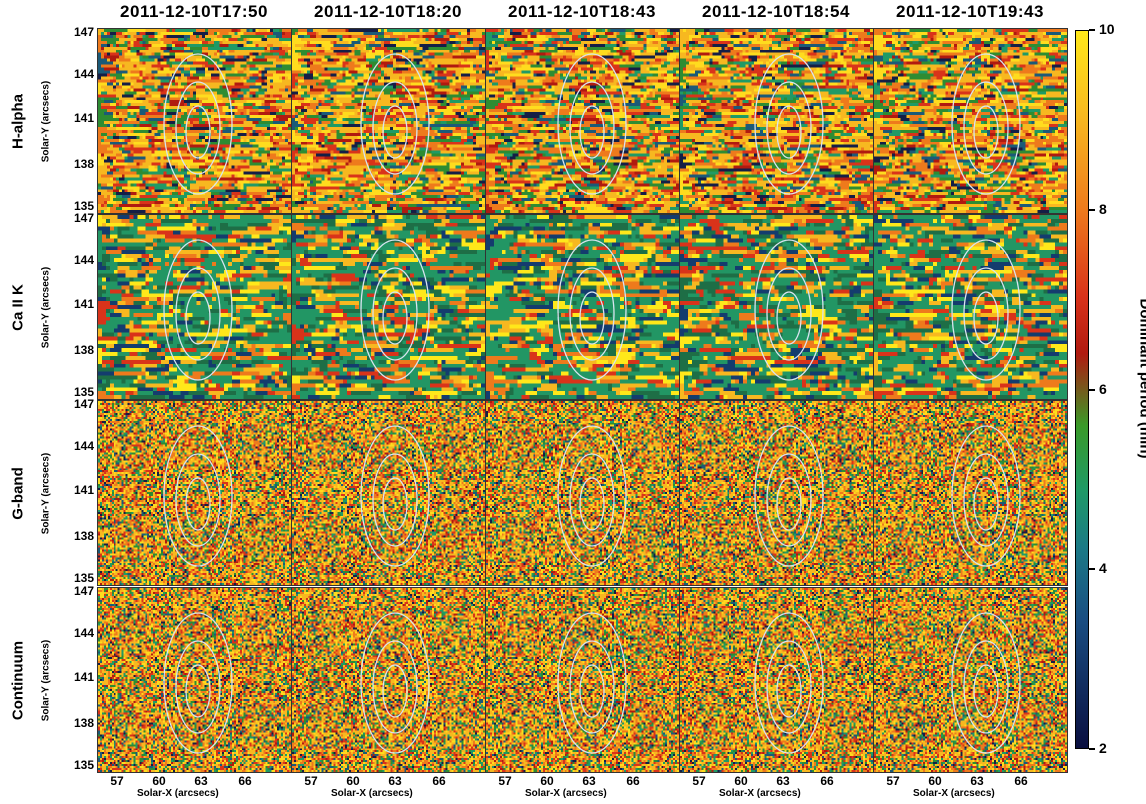  Describe the element at coordinates (46, 307) in the screenshot. I see `y-axis-label: Solar-Y (arcsecs)` at that location.